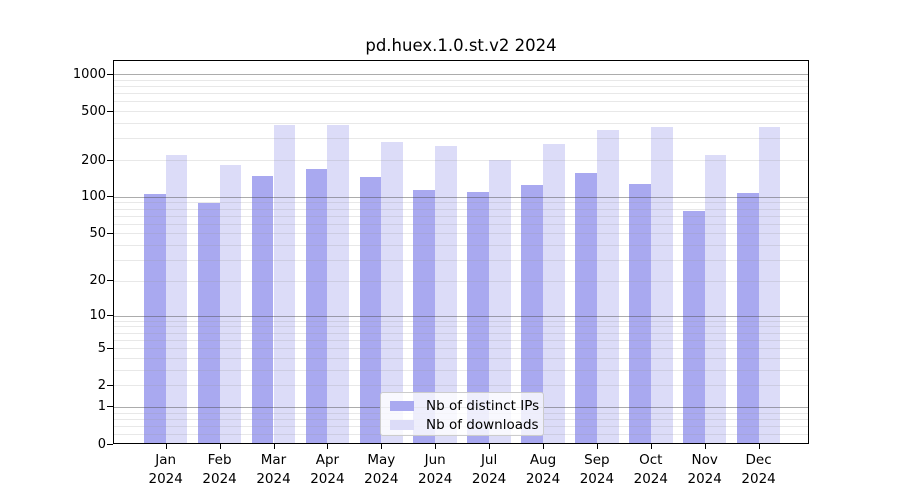  What do you see at coordinates (101, 444) in the screenshot?
I see `y-tick-label-0: 0` at bounding box center [101, 444].